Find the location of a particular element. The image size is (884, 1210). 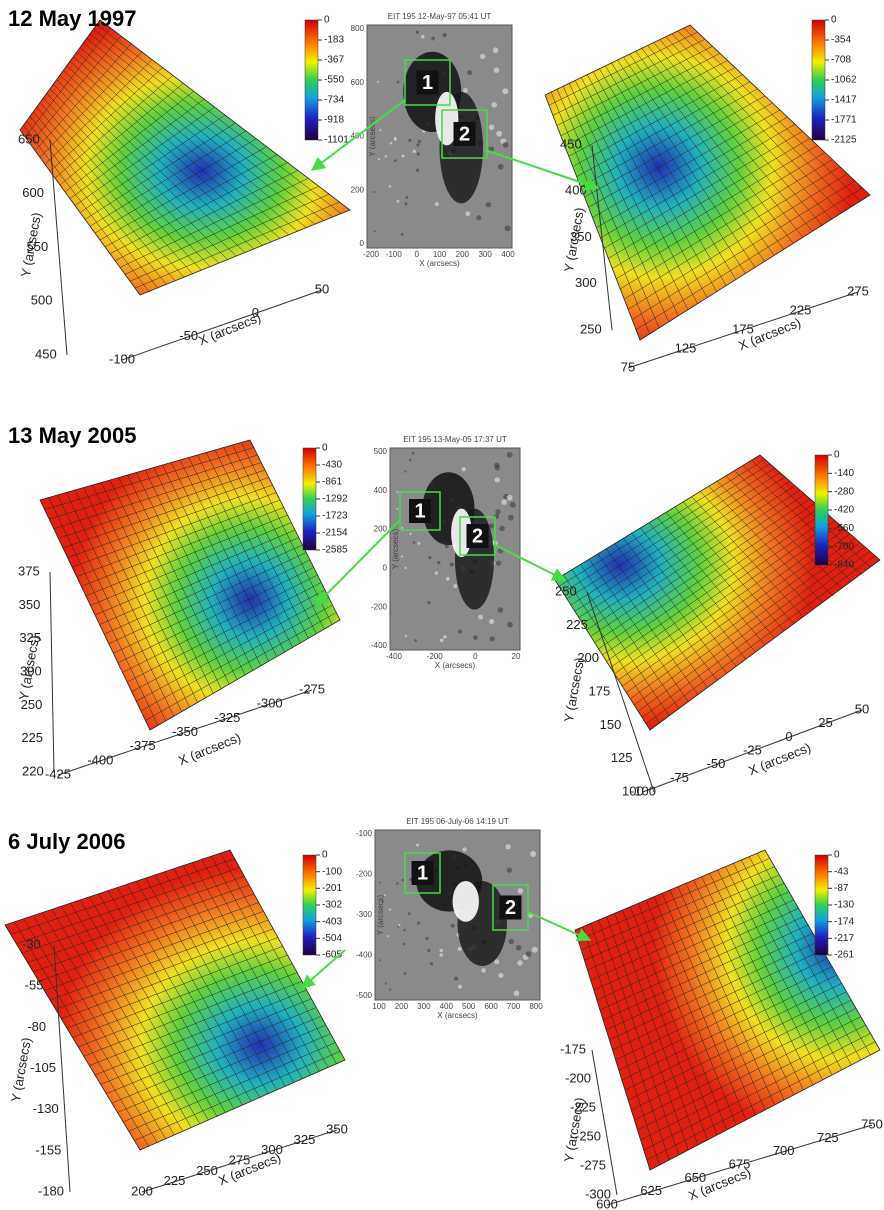

colorbar-label: -261 is located at coordinates (844, 955).